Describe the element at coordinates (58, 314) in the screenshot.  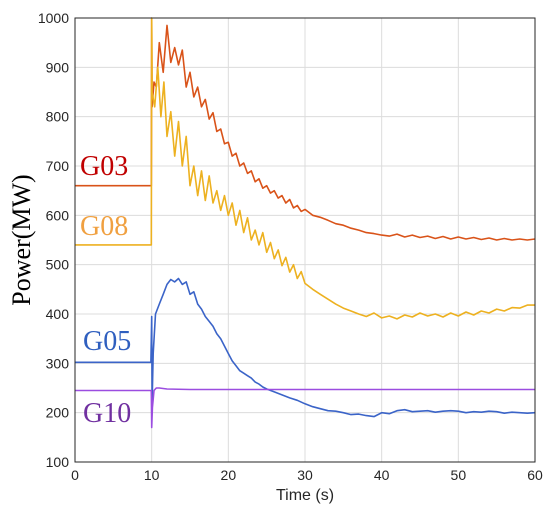
I see `y-tick-label: 400` at that location.